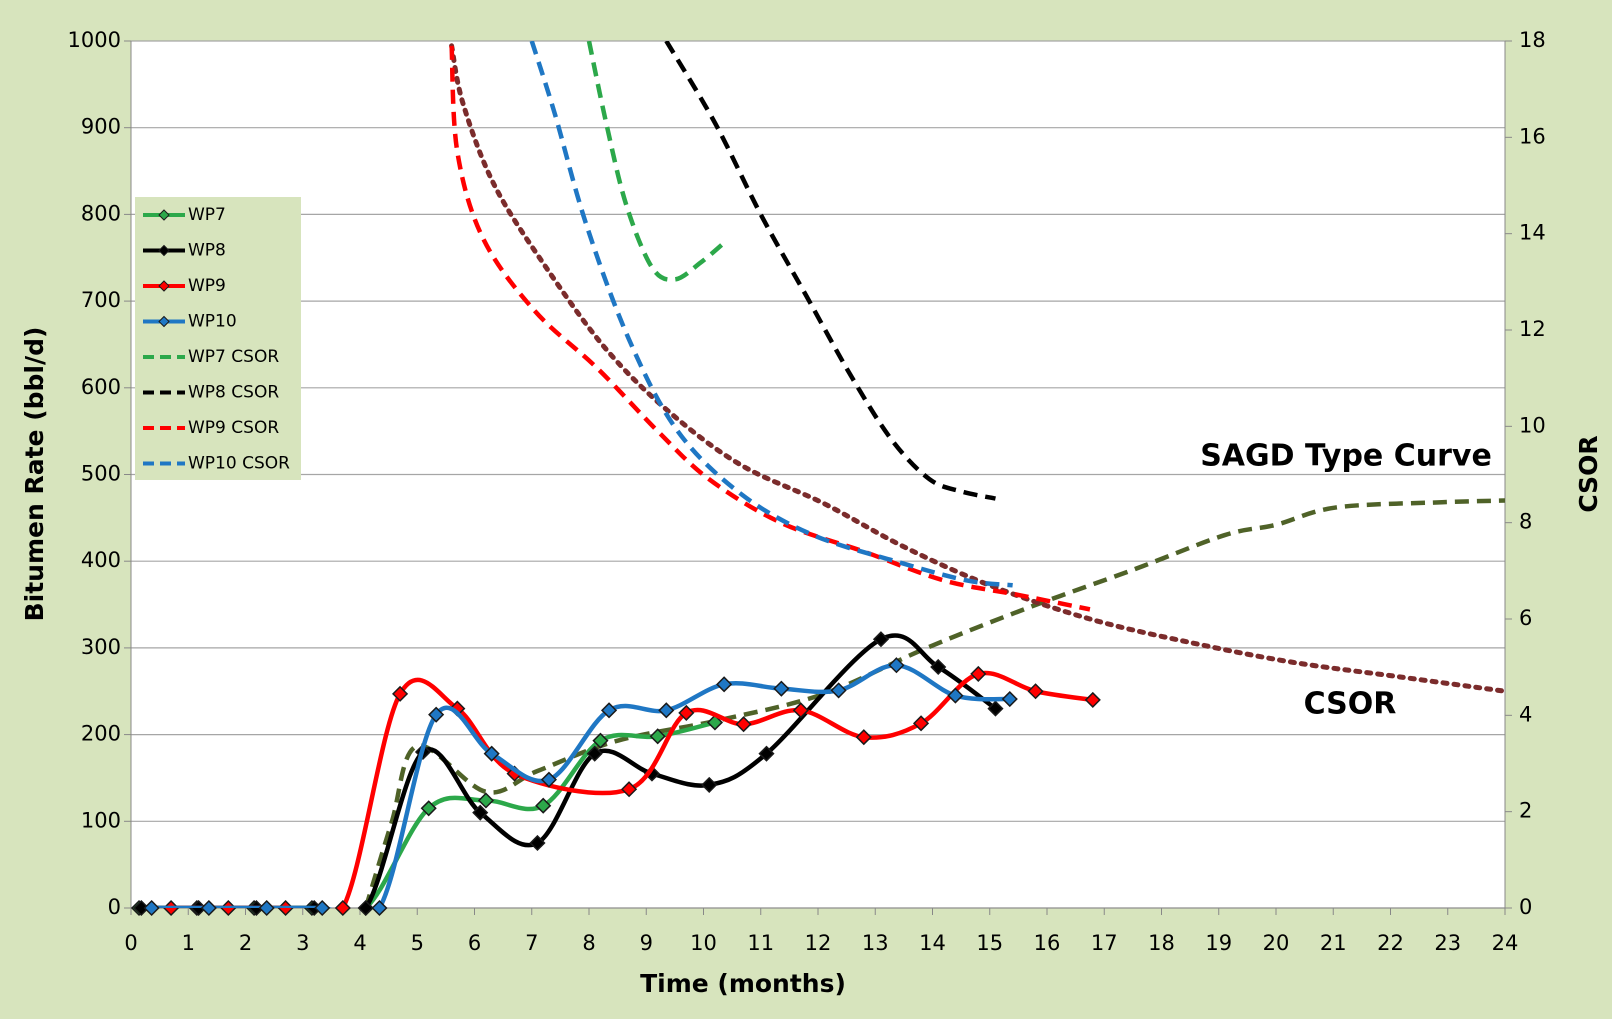  I want to click on x-tick-label: 13, so click(875, 943).